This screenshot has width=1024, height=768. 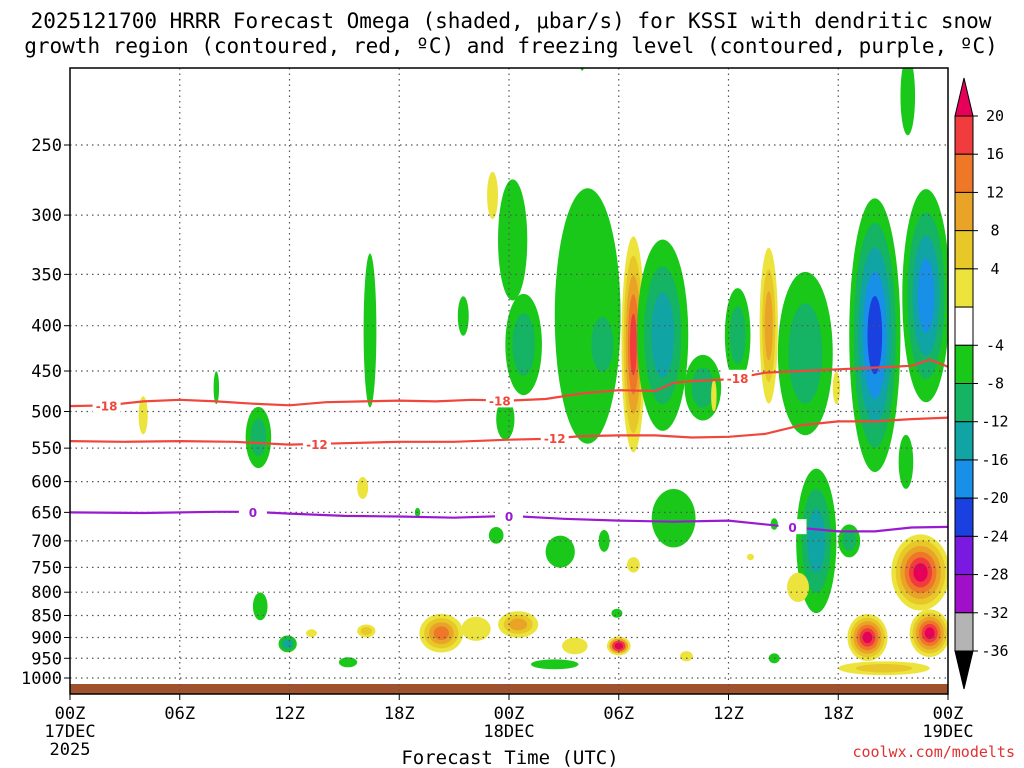 I want to click on colorbar-tick-label-9: -20, so click(x=994, y=498).